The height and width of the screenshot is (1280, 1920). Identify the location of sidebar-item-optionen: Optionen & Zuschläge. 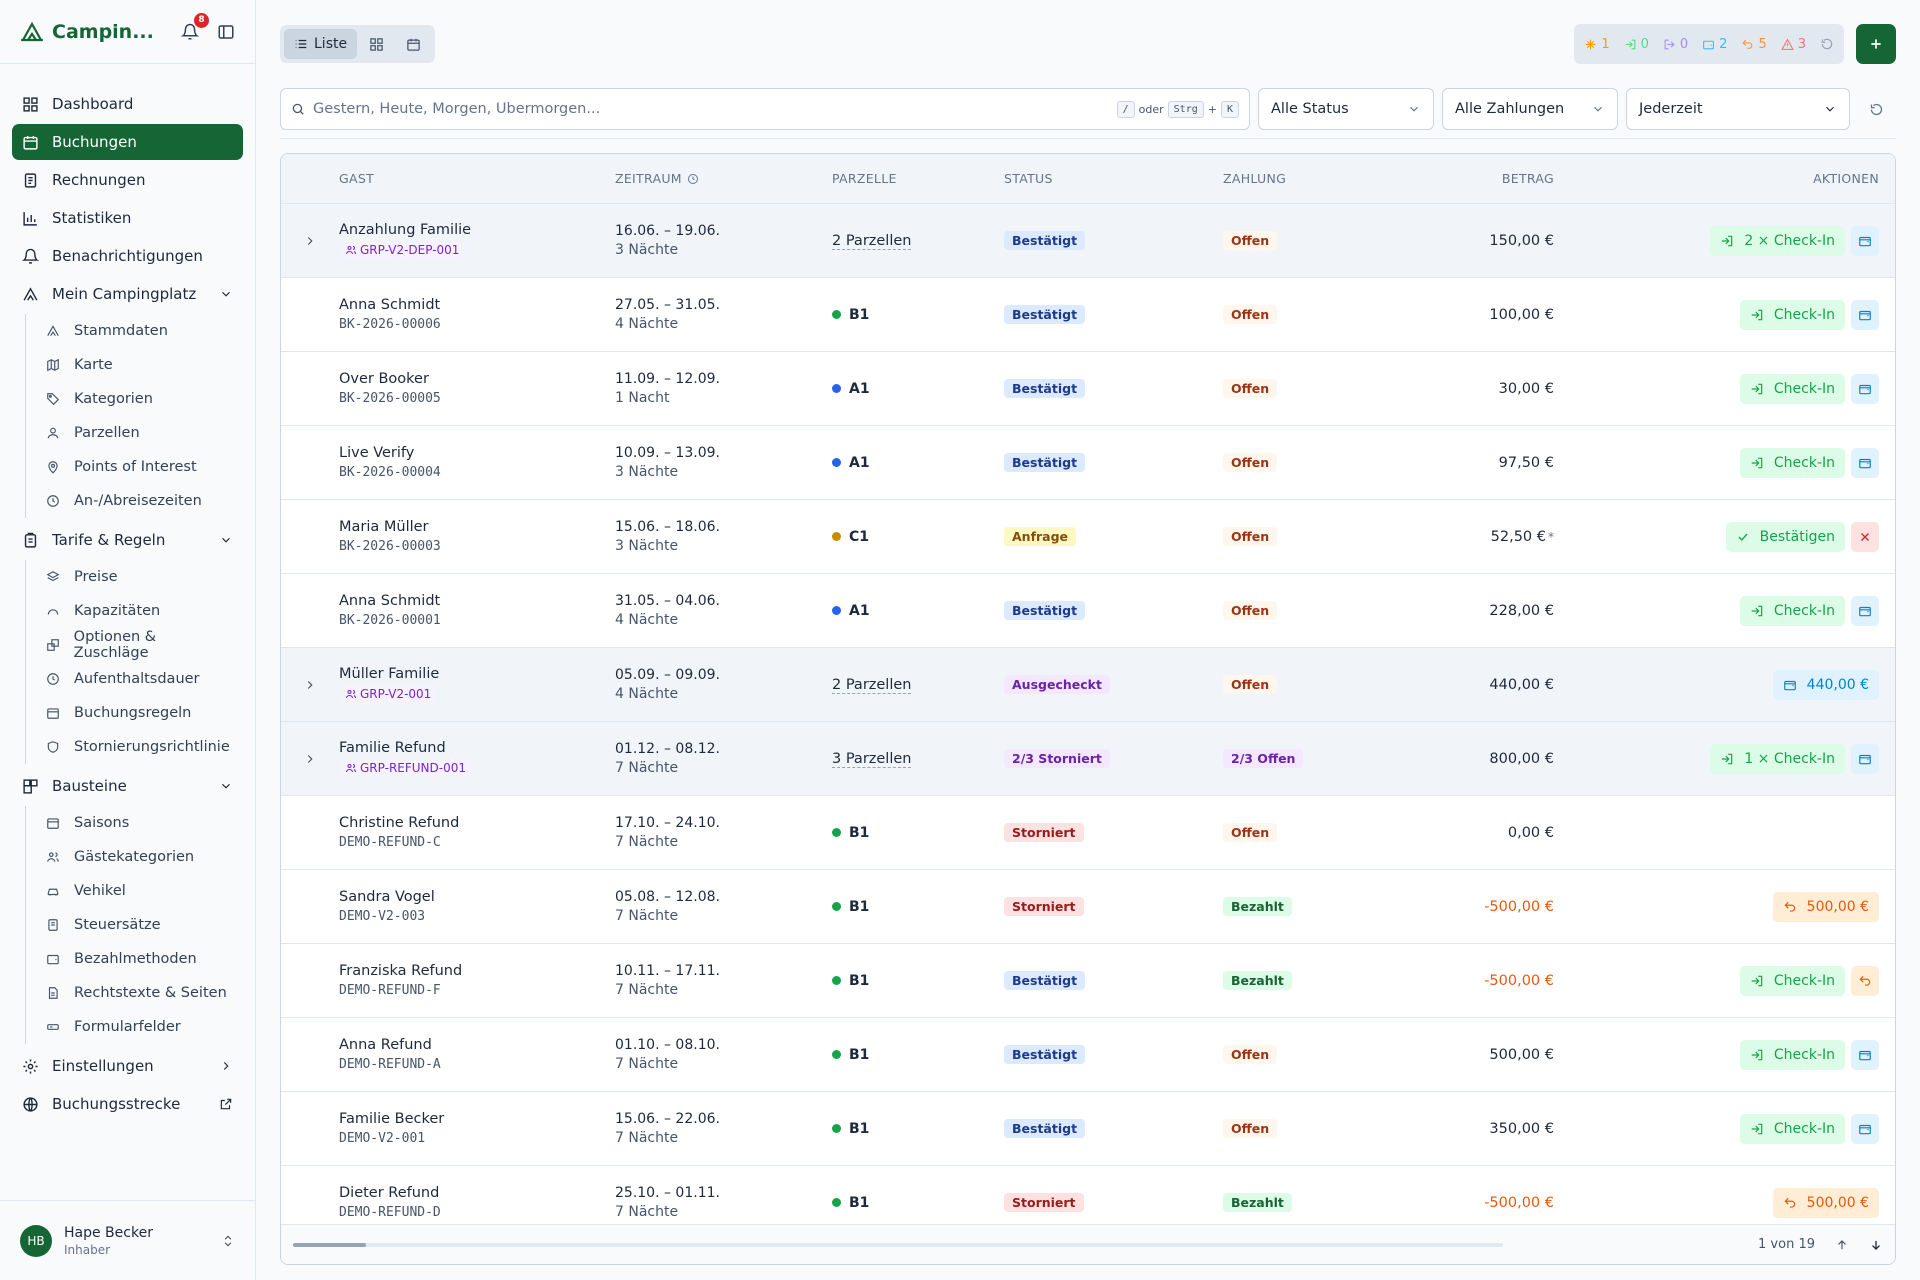
(139, 645).